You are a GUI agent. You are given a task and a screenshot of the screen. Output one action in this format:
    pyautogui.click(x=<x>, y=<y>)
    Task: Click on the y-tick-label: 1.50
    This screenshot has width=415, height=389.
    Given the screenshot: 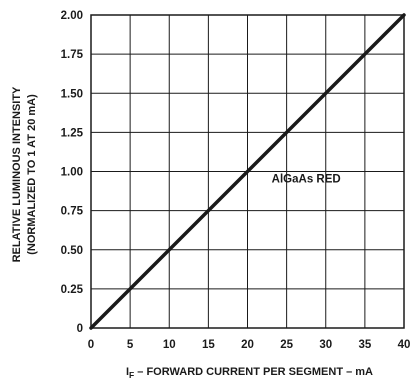 What is the action you would take?
    pyautogui.click(x=72, y=94)
    